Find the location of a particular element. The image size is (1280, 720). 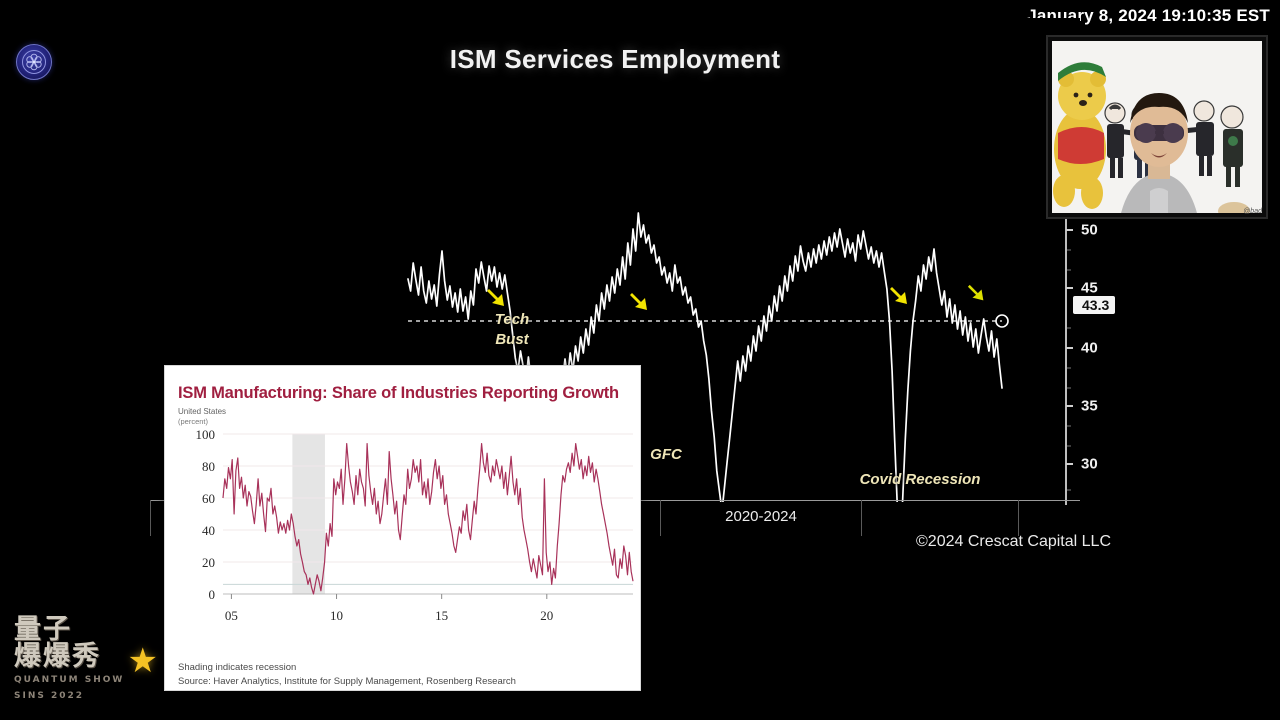

chart-copyright: ©2024 Crescat Capital LLC is located at coordinates (1013, 541).